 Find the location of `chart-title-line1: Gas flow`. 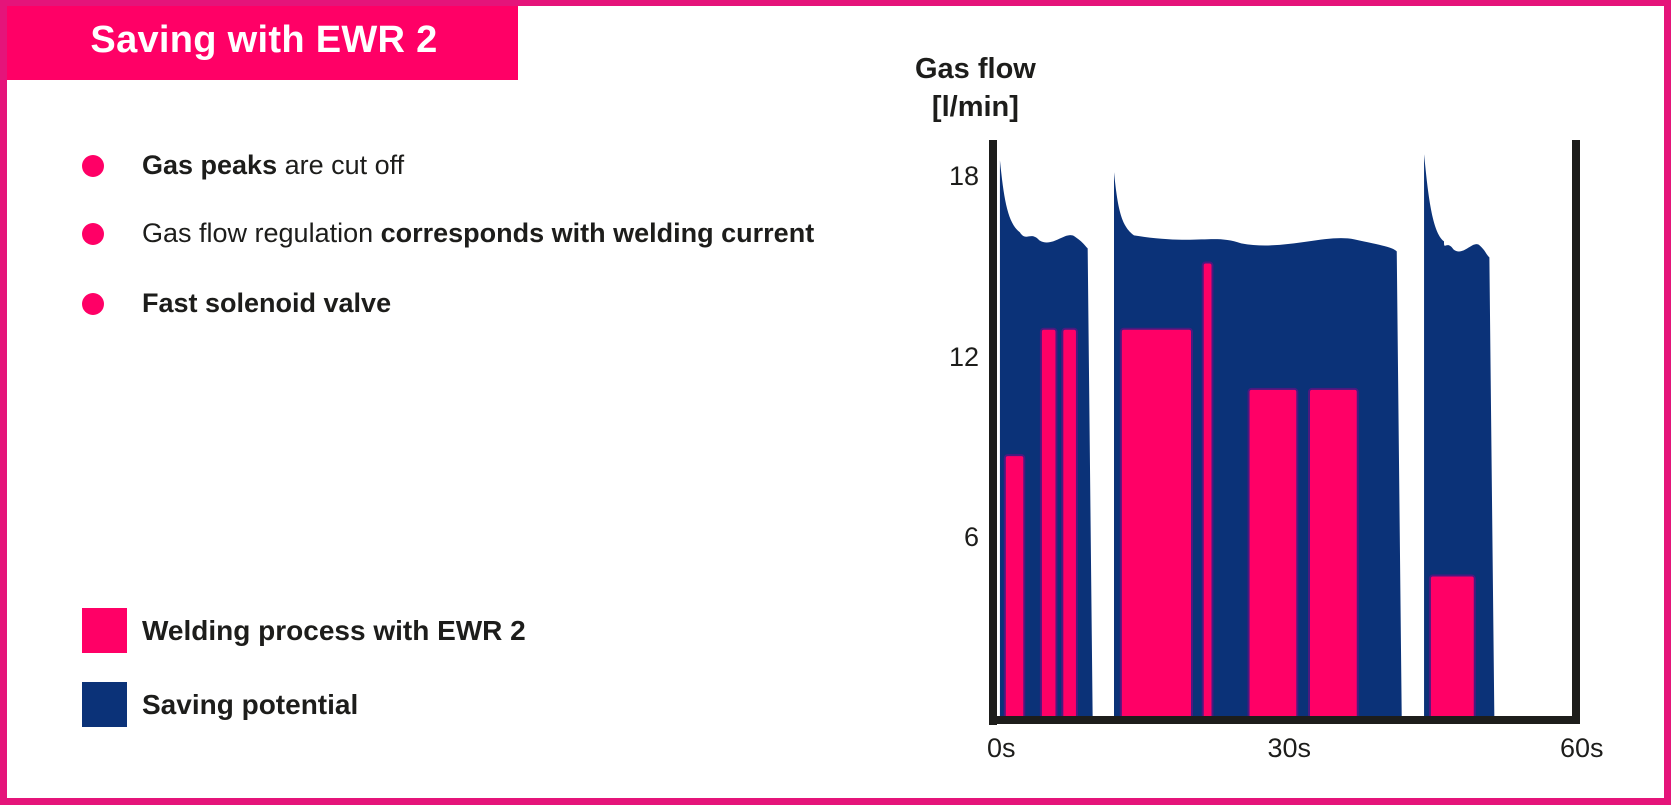

chart-title-line1: Gas flow is located at coordinates (975, 69).